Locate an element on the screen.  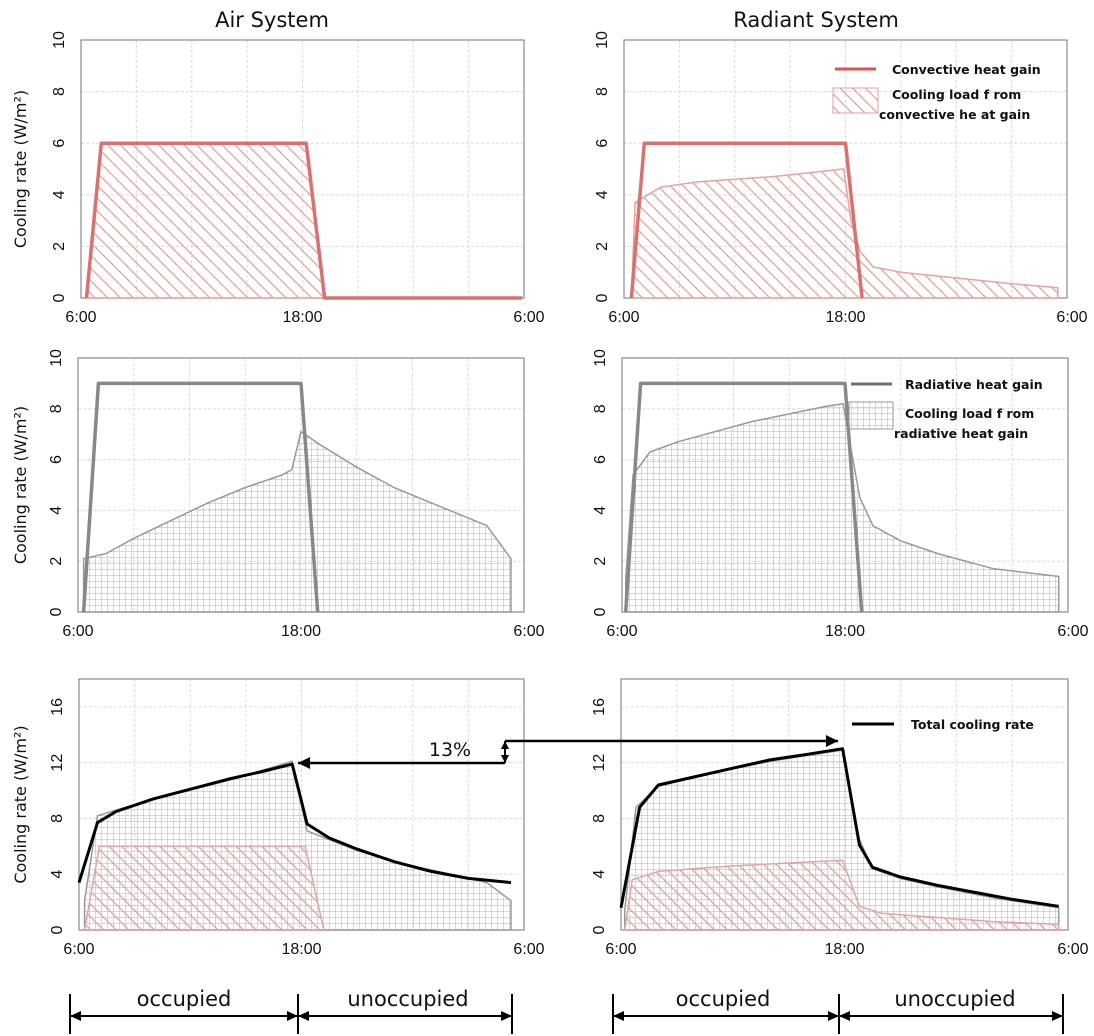
radiant-system-title: Radiant System is located at coordinates (816, 20).